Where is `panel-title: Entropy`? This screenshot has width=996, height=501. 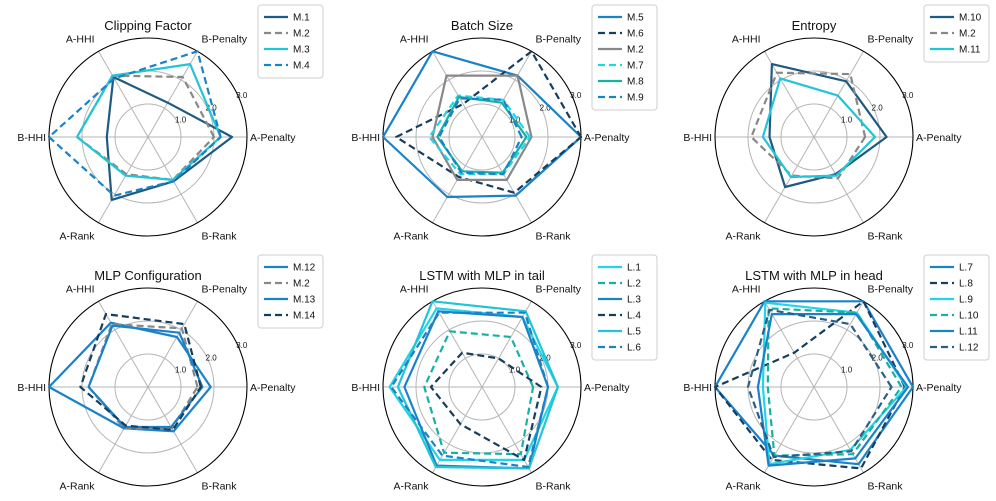
panel-title: Entropy is located at coordinates (814, 25).